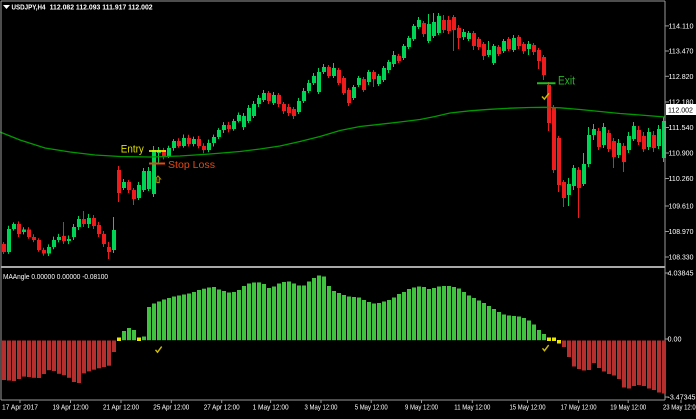  Describe the element at coordinates (681, 128) in the screenshot. I see `svg-text: 111.540` at that location.